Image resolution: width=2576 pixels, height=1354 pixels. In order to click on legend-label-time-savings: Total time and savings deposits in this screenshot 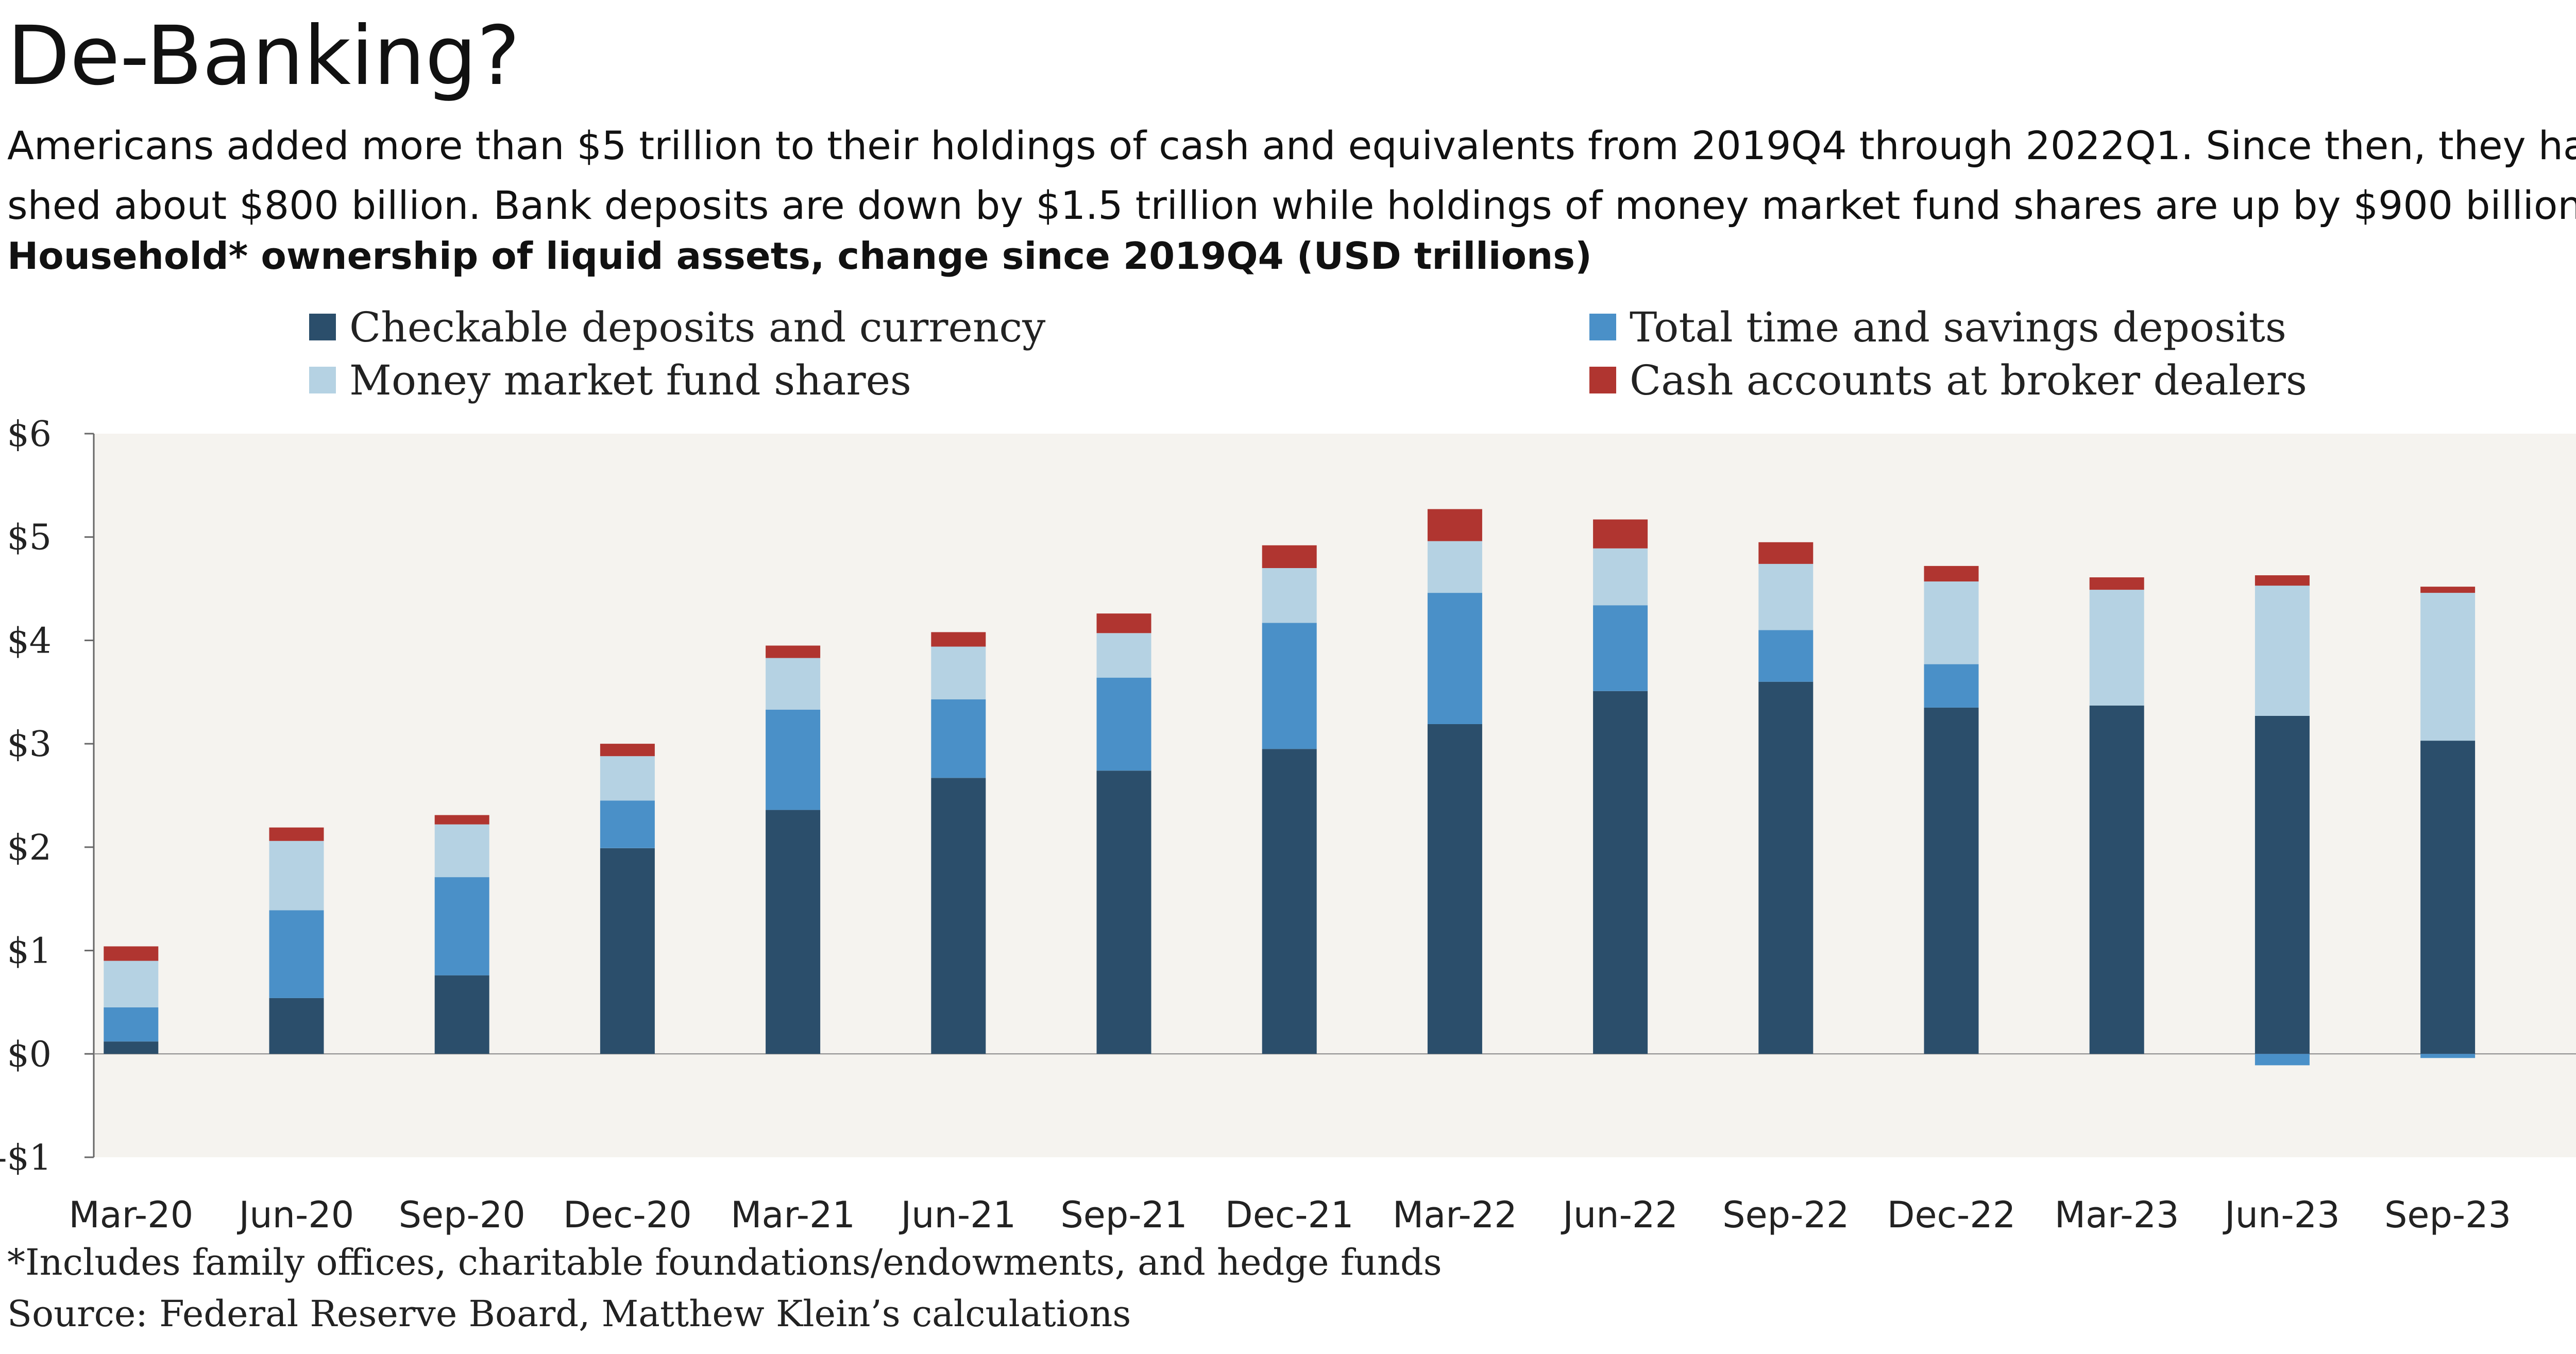, I will do `click(1958, 327)`.